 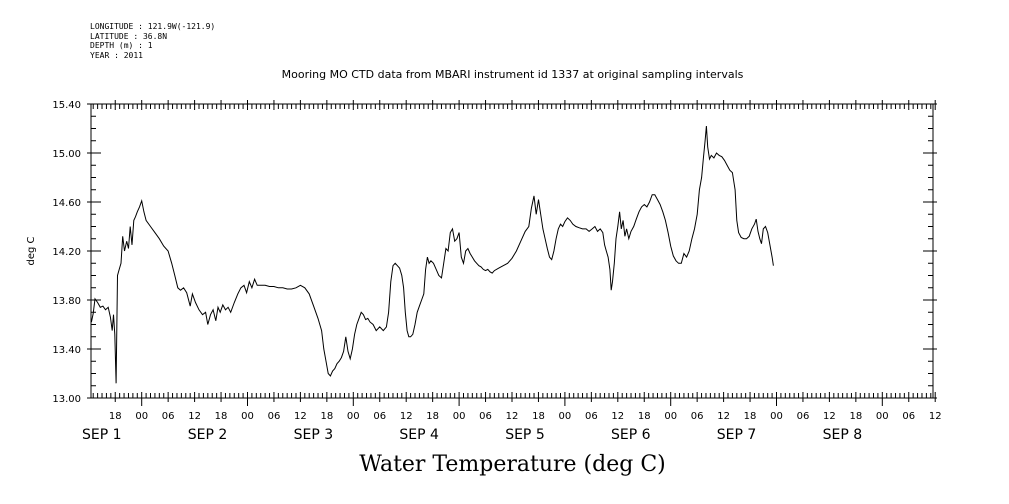 I want to click on x-day-label: SEP 2, so click(x=208, y=435).